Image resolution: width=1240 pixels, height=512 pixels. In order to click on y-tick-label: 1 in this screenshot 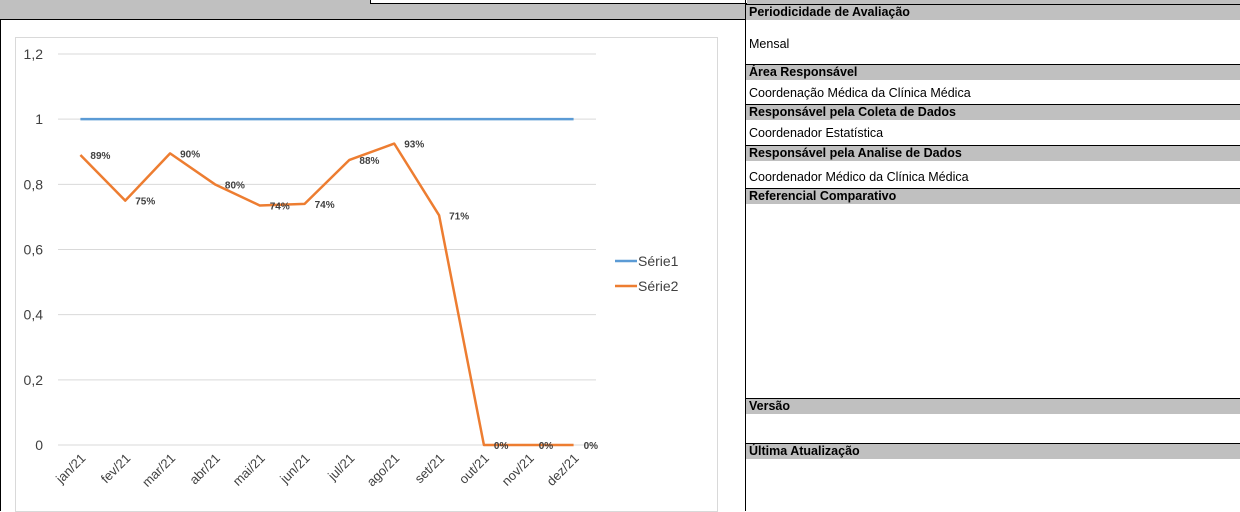, I will do `click(39, 119)`.